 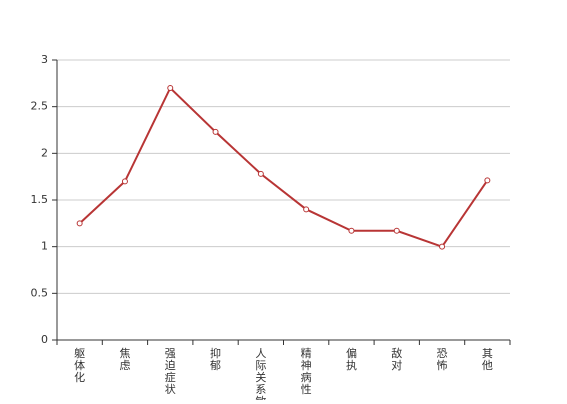 I want to click on x-tick-label: 敌对, so click(x=396, y=359).